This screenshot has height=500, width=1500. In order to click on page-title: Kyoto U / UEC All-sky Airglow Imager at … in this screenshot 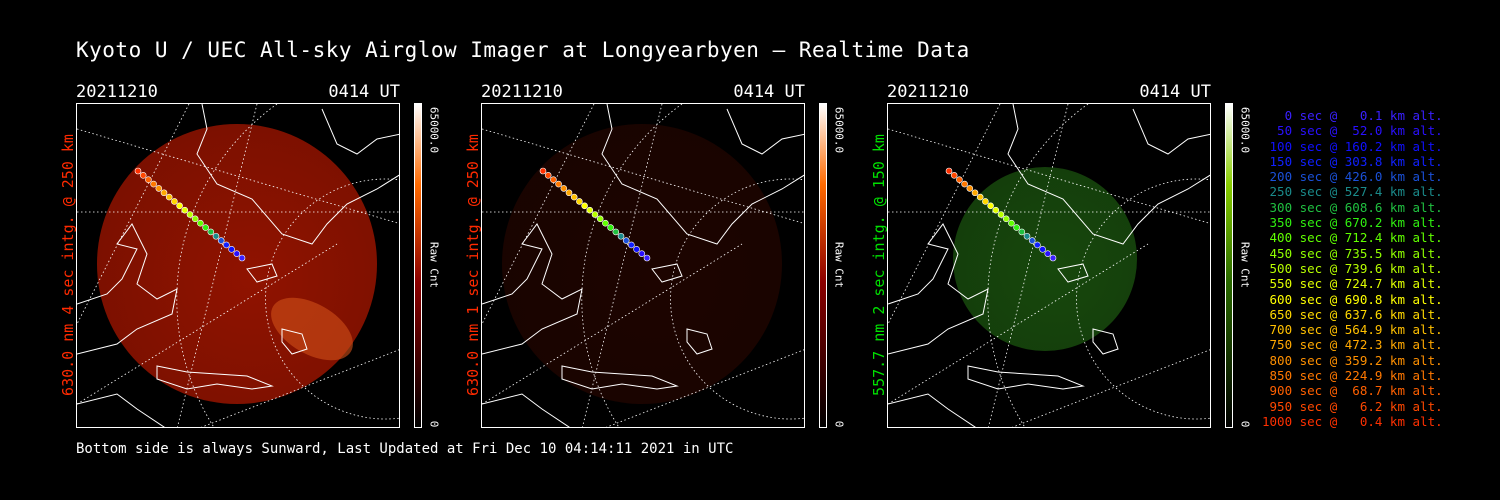, I will do `click(523, 50)`.